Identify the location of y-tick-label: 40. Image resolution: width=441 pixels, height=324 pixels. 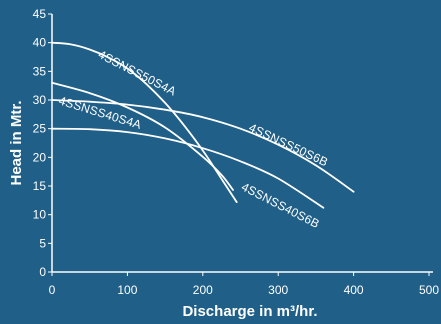
(40, 43).